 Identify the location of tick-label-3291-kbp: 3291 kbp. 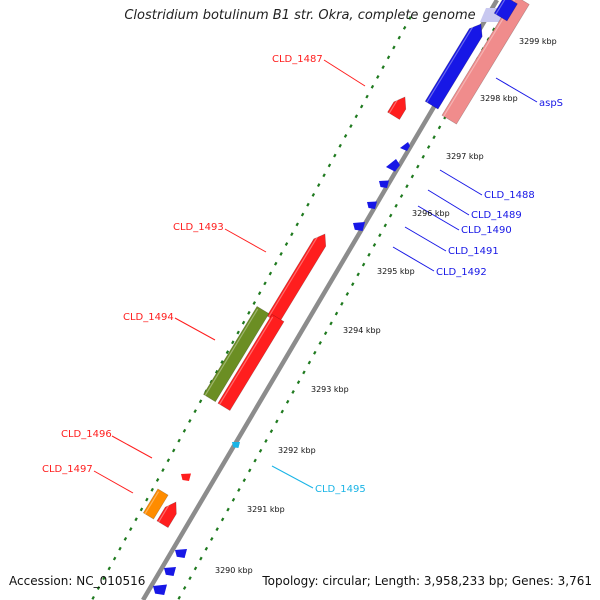
(266, 509).